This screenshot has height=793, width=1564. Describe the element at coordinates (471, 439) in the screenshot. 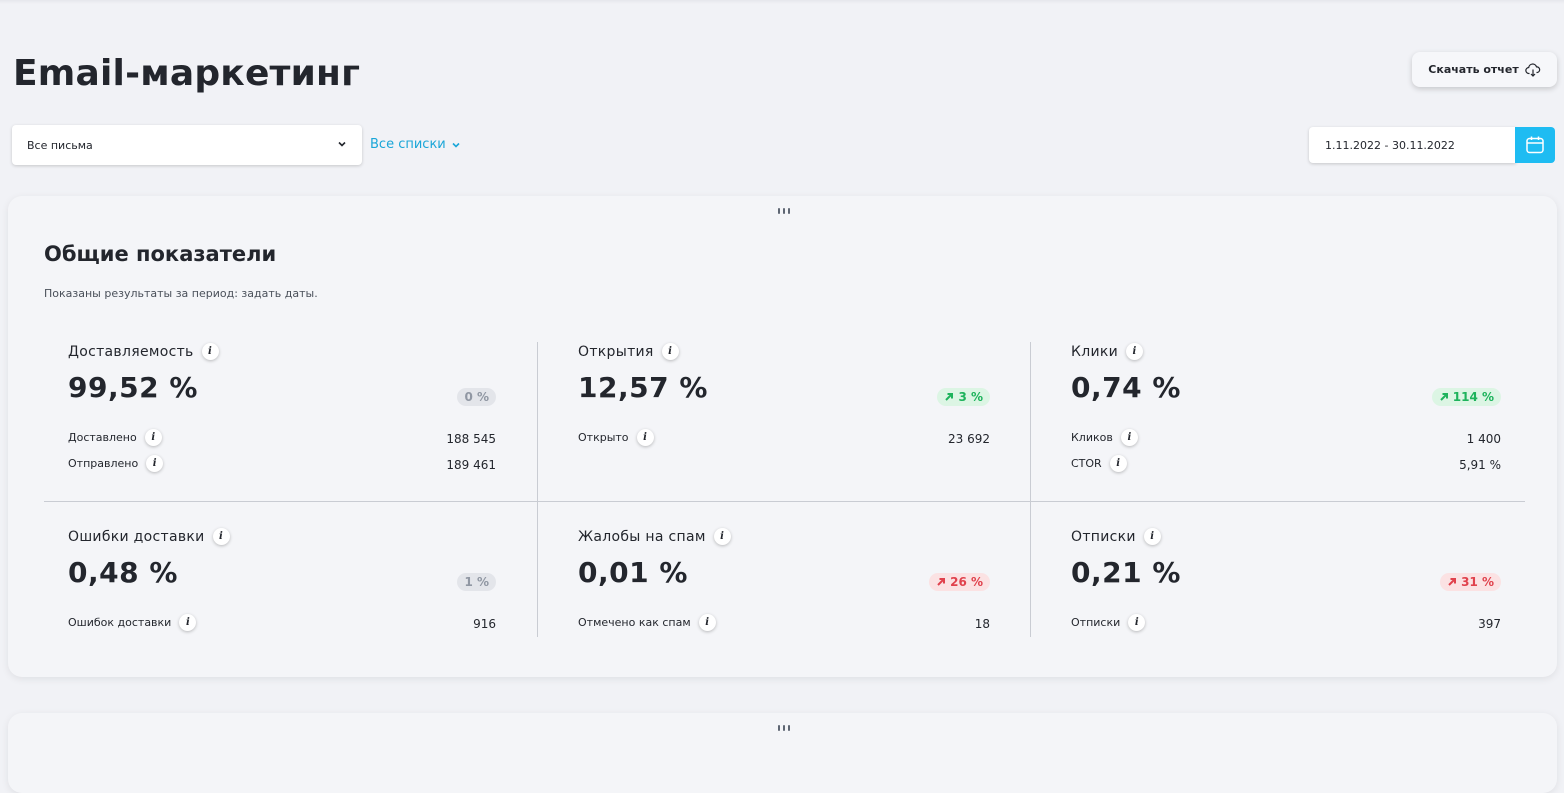

I see `sub-metric-value: 188 545` at that location.